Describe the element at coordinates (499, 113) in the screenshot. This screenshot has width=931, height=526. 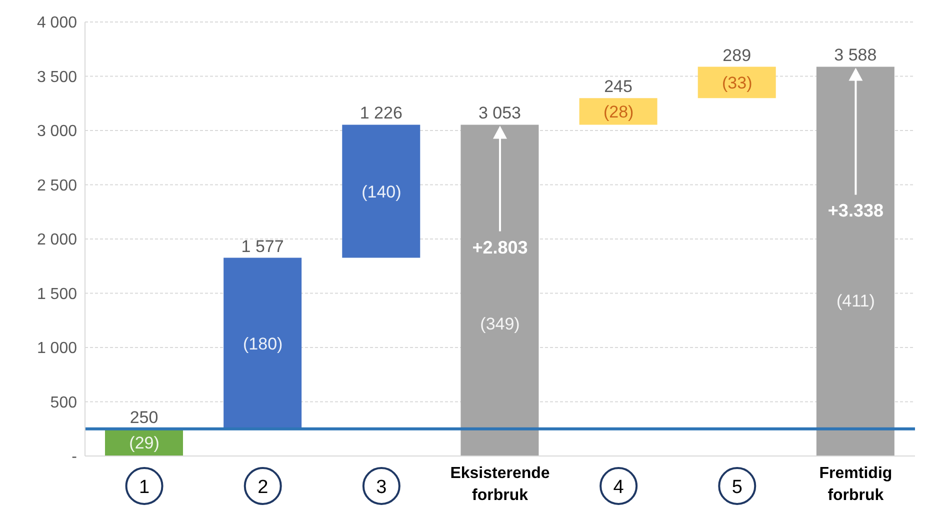
I see `data-label: 3 053` at that location.